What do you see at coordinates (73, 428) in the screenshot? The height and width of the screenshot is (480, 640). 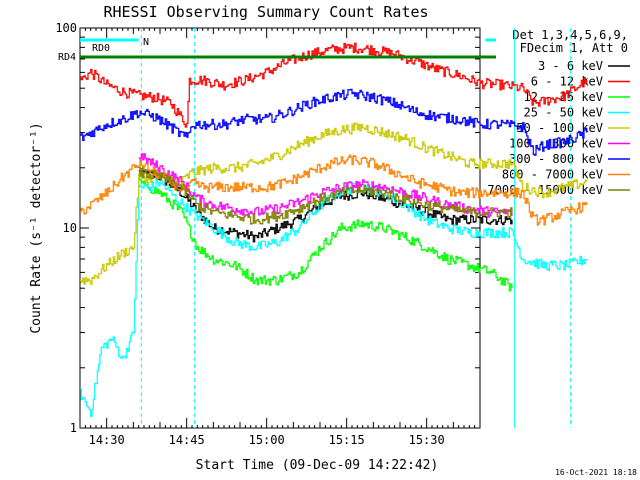 I see `y-tick-label: 1` at bounding box center [73, 428].